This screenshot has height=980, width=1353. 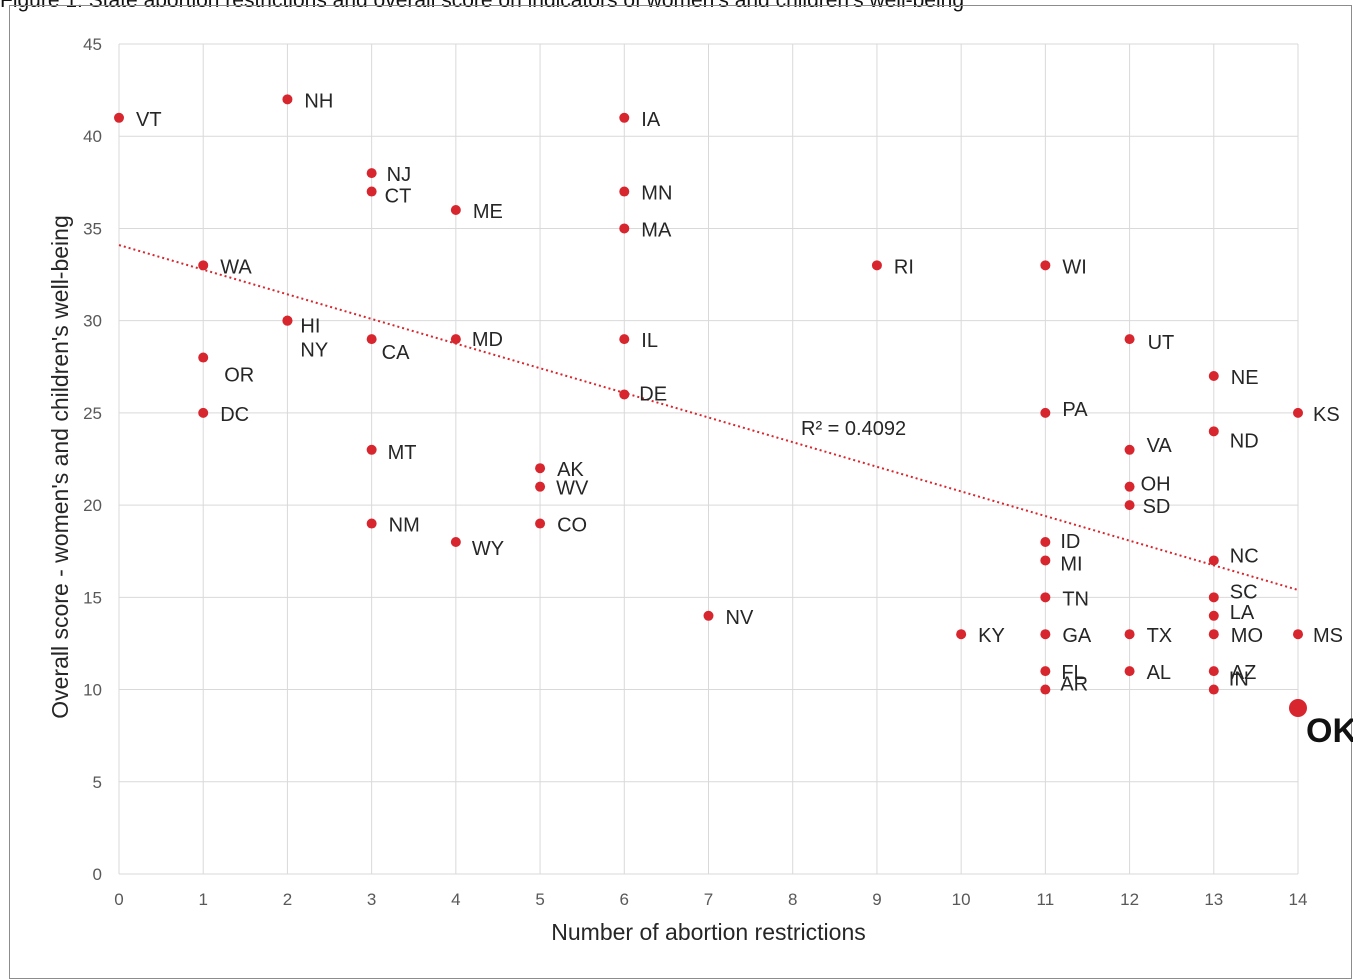 I want to click on data-point-nd, so click(x=1213, y=431).